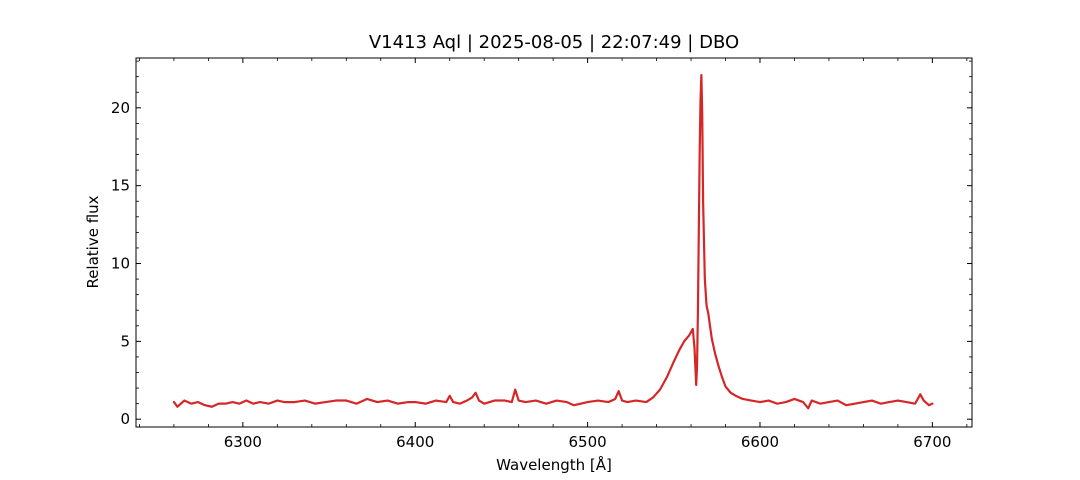 The width and height of the screenshot is (1080, 480). I want to click on y-tick-label: 15, so click(120, 186).